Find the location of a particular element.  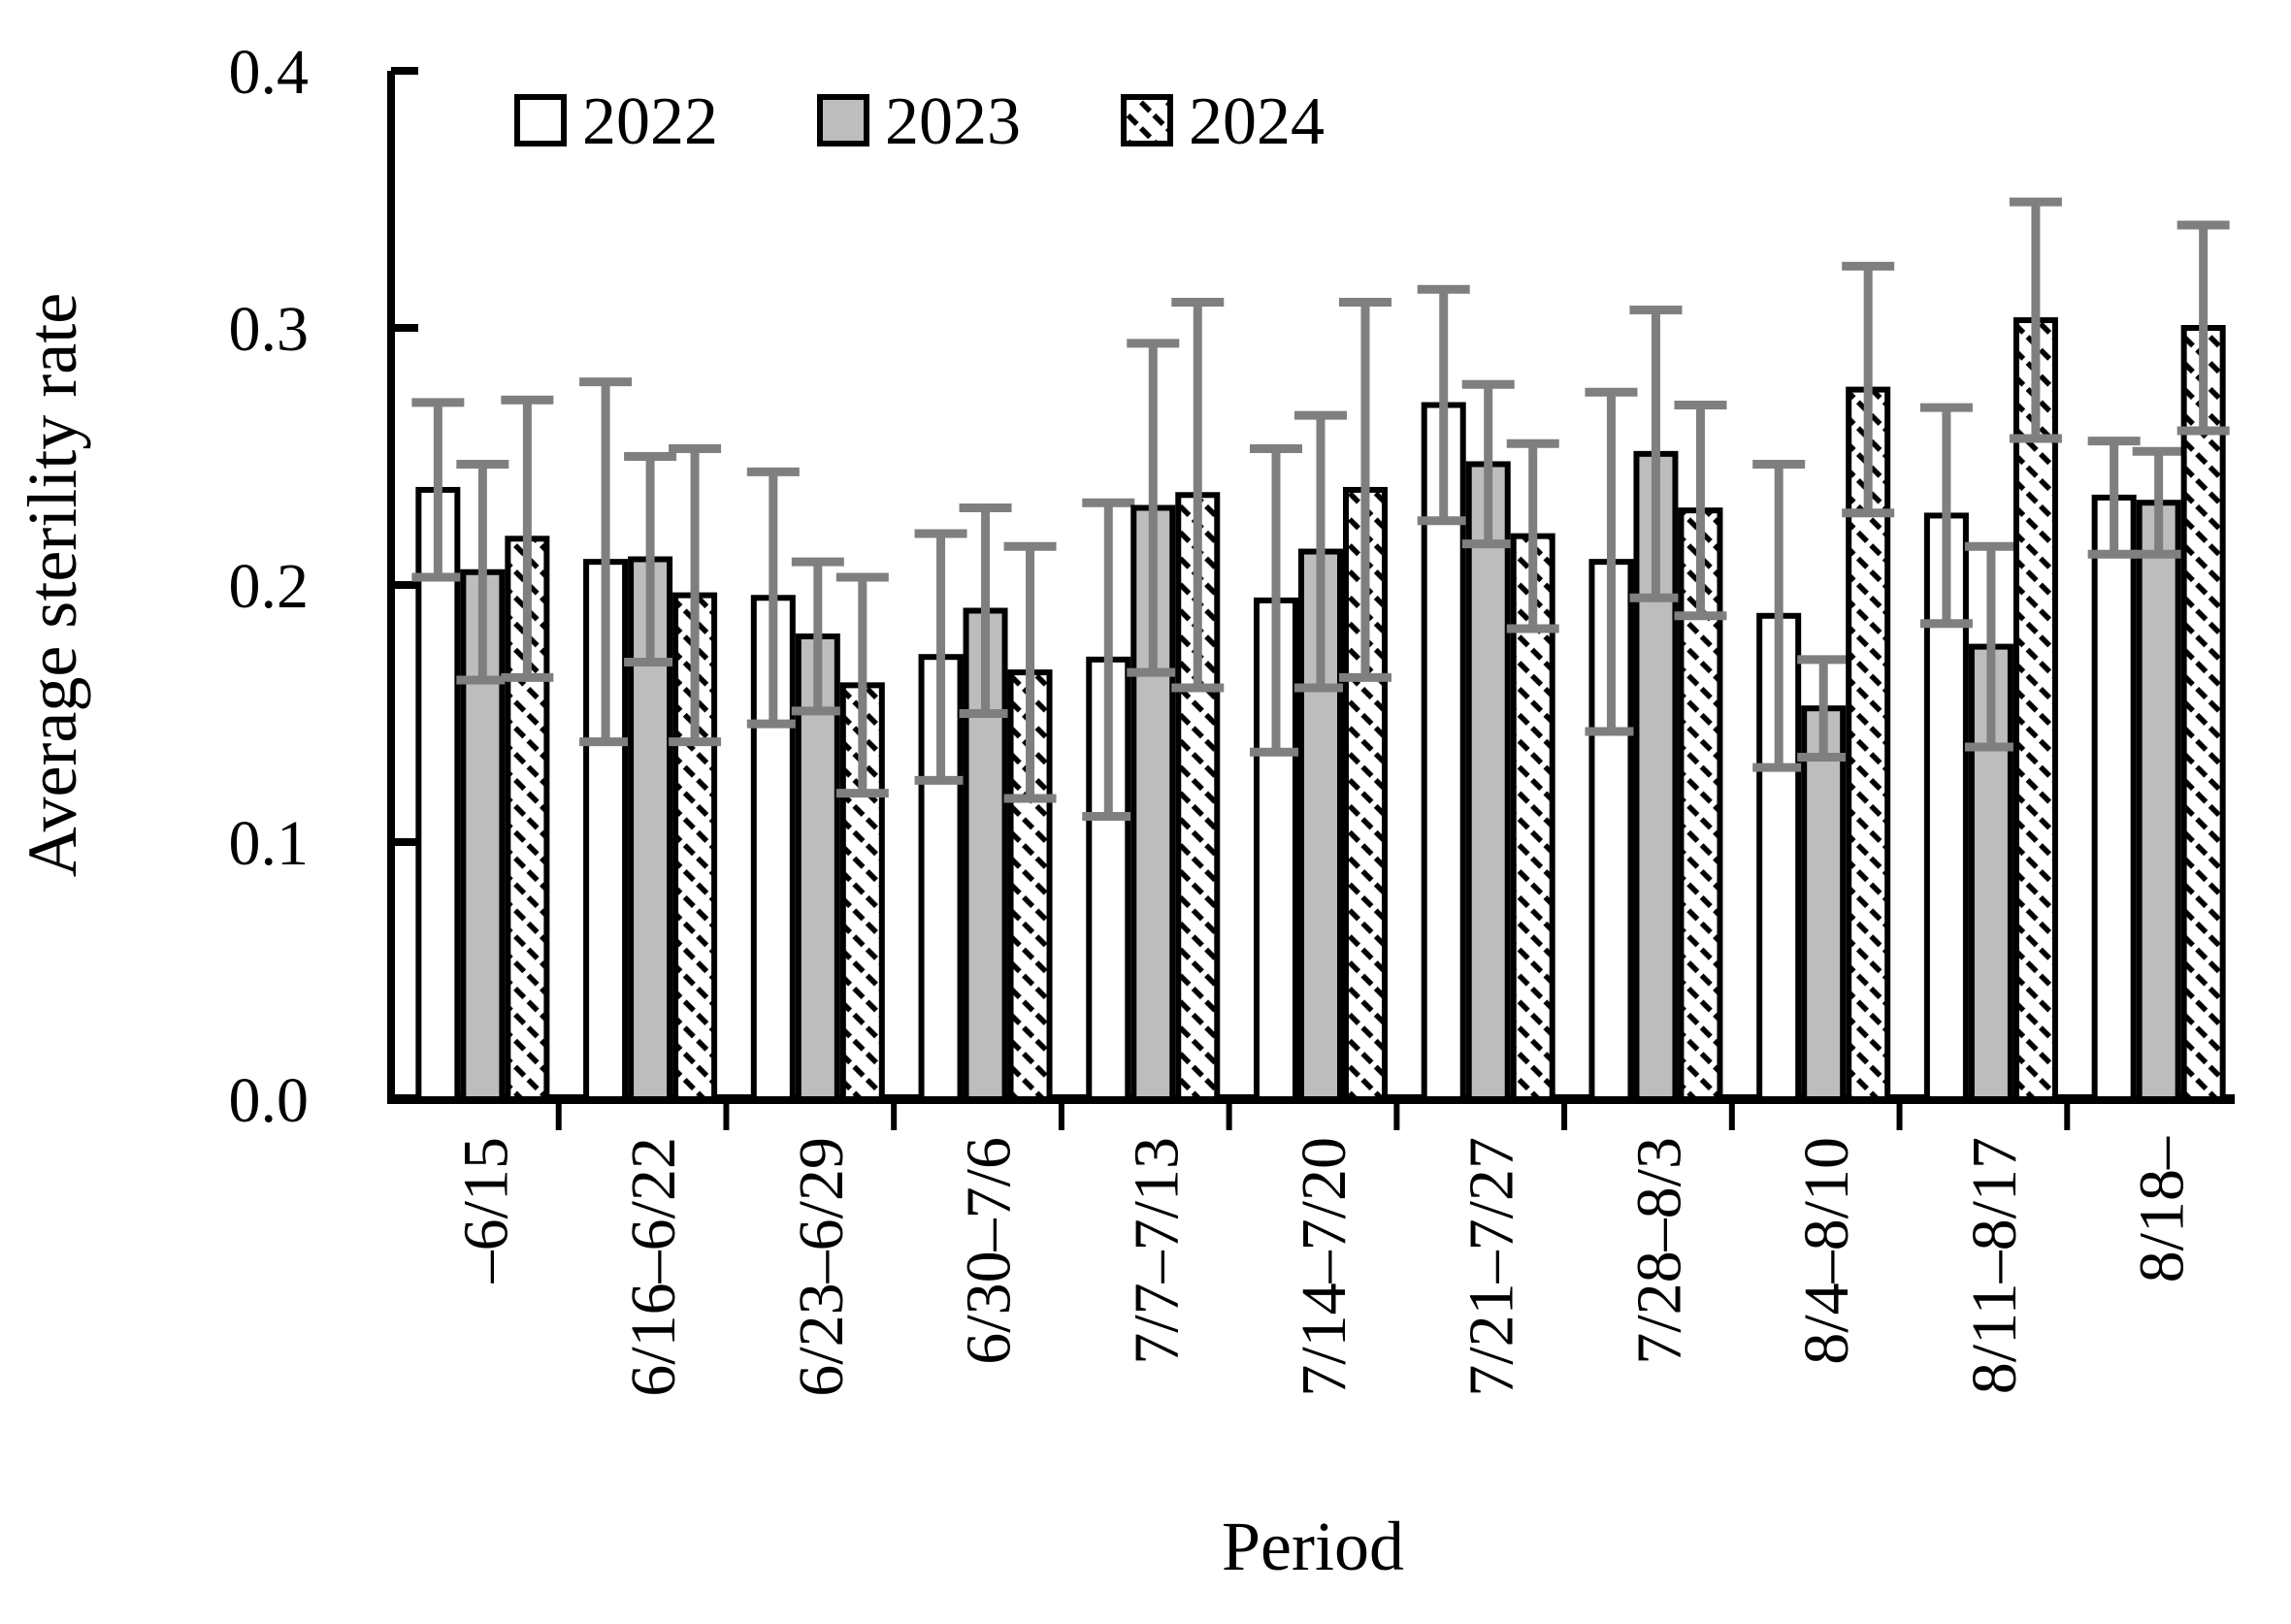

x-axis-title: Period is located at coordinates (1313, 1546).